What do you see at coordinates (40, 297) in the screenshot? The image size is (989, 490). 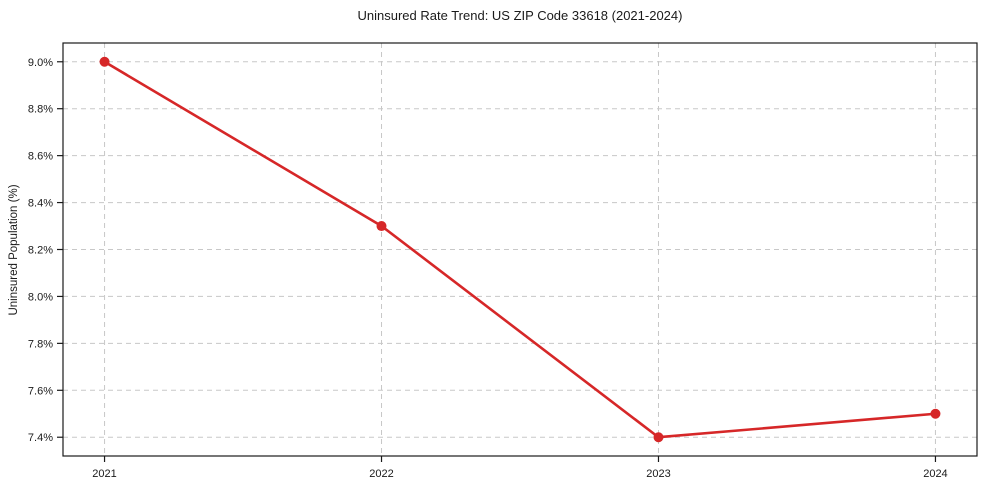 I see `y-tick-label: 8.0%` at bounding box center [40, 297].